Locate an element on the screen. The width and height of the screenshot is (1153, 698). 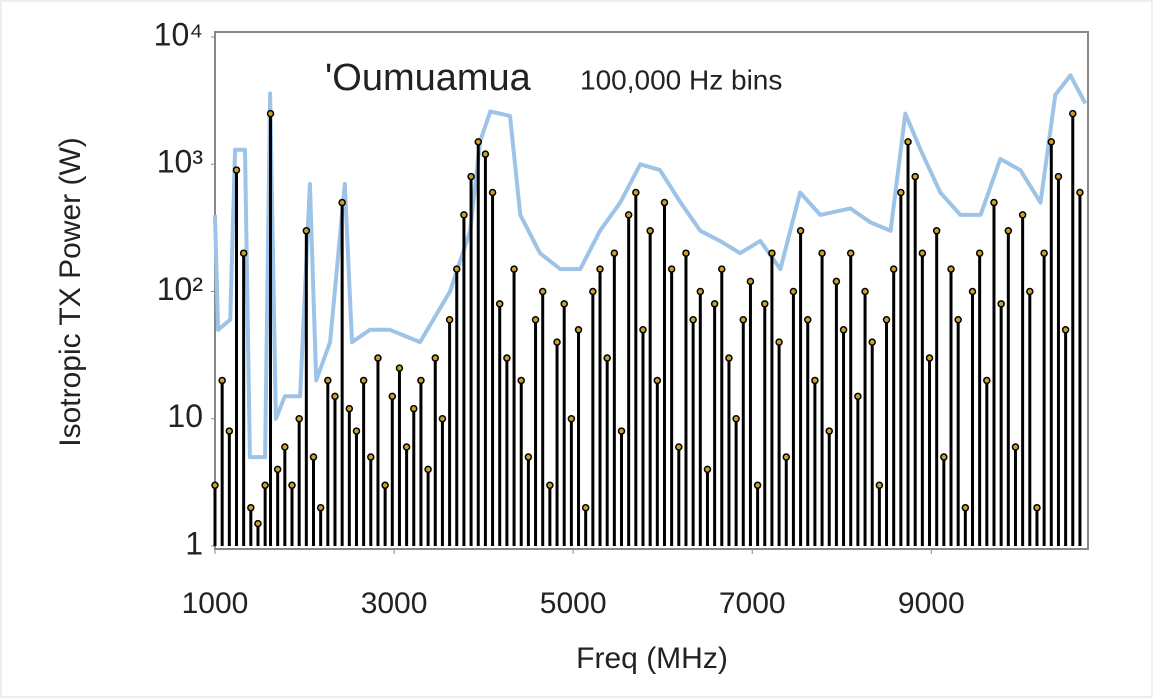
y-tick-label: 10² is located at coordinates (180, 289).